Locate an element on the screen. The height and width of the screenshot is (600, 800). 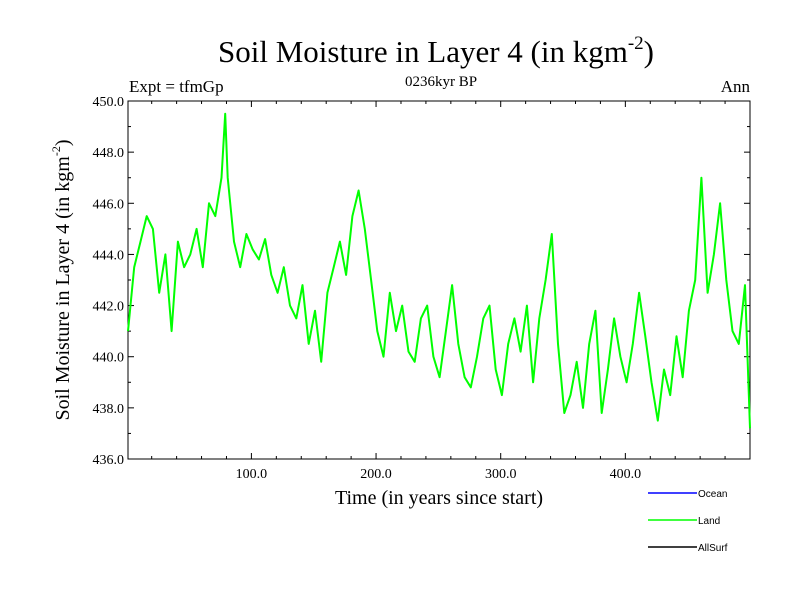
legend-label-land: Land is located at coordinates (709, 521).